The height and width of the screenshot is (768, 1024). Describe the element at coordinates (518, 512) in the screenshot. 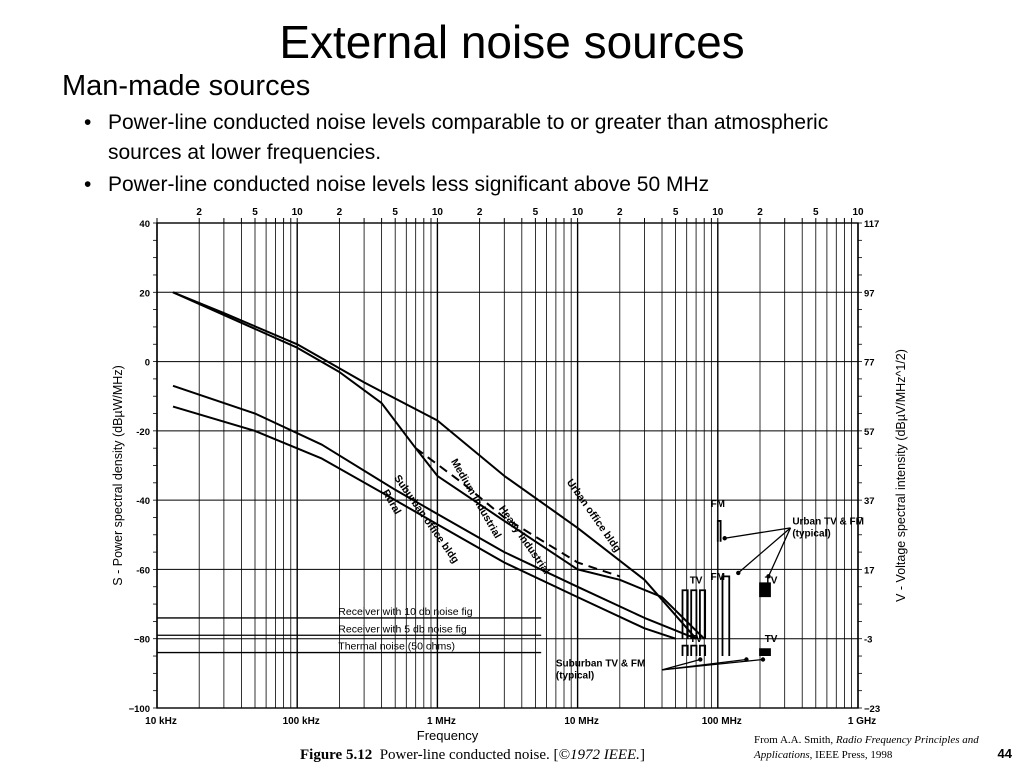

I see `series-line` at that location.